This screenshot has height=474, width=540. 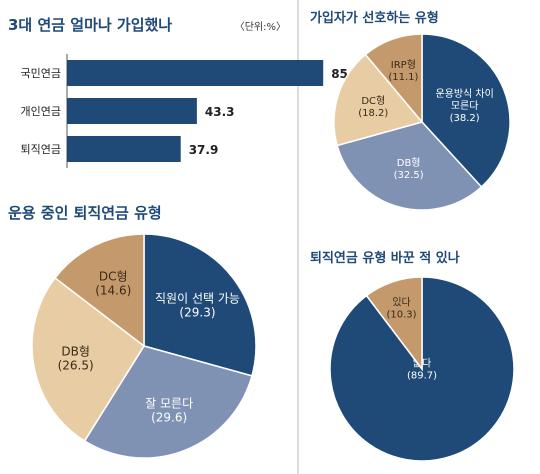 What do you see at coordinates (401, 302) in the screenshot?
I see `pie3-marks-slice-label: 있다` at bounding box center [401, 302].